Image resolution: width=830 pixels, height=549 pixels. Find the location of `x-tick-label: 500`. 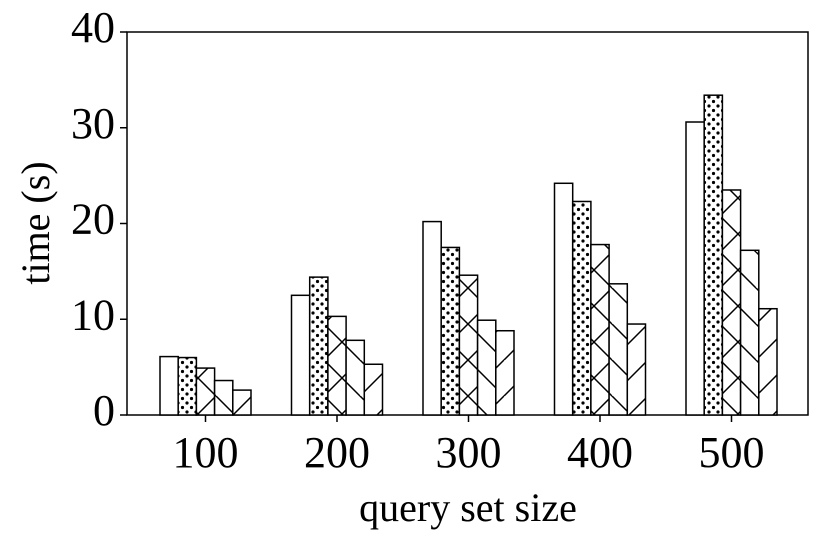

x-tick-label: 500 is located at coordinates (732, 452).